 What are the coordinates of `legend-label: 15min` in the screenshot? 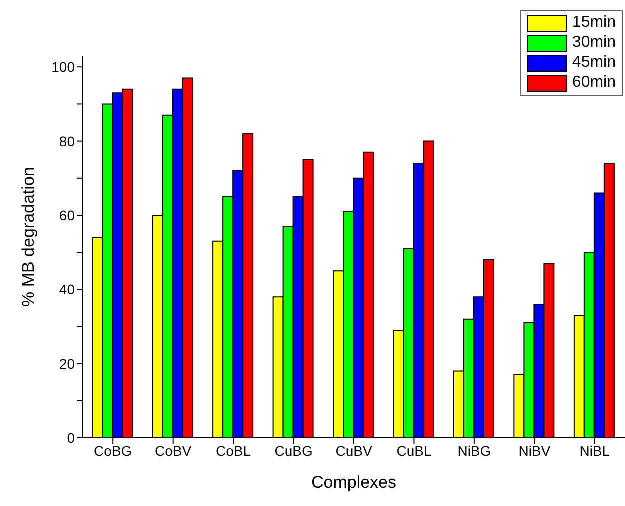 It's located at (594, 23).